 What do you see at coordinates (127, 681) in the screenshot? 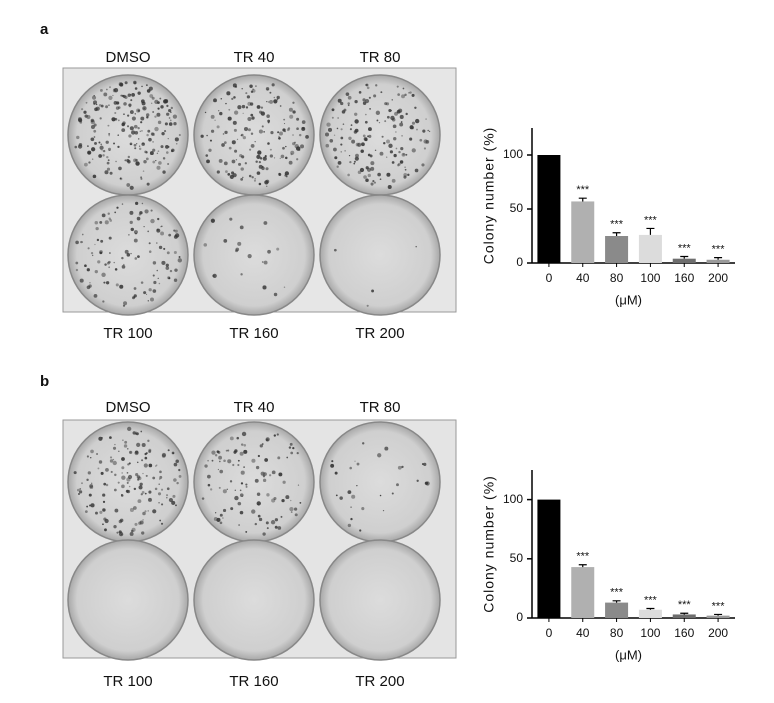
I see `plate-label: TR 100` at bounding box center [127, 681].